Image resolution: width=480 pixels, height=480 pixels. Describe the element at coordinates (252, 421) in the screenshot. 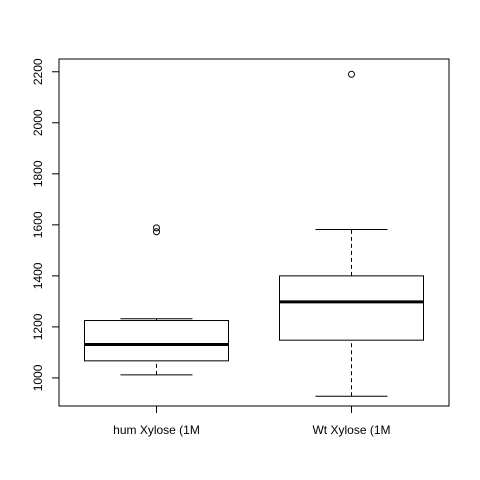

I see `x-axis: hum Xylose (1M Wt Xylose (1M` at that location.